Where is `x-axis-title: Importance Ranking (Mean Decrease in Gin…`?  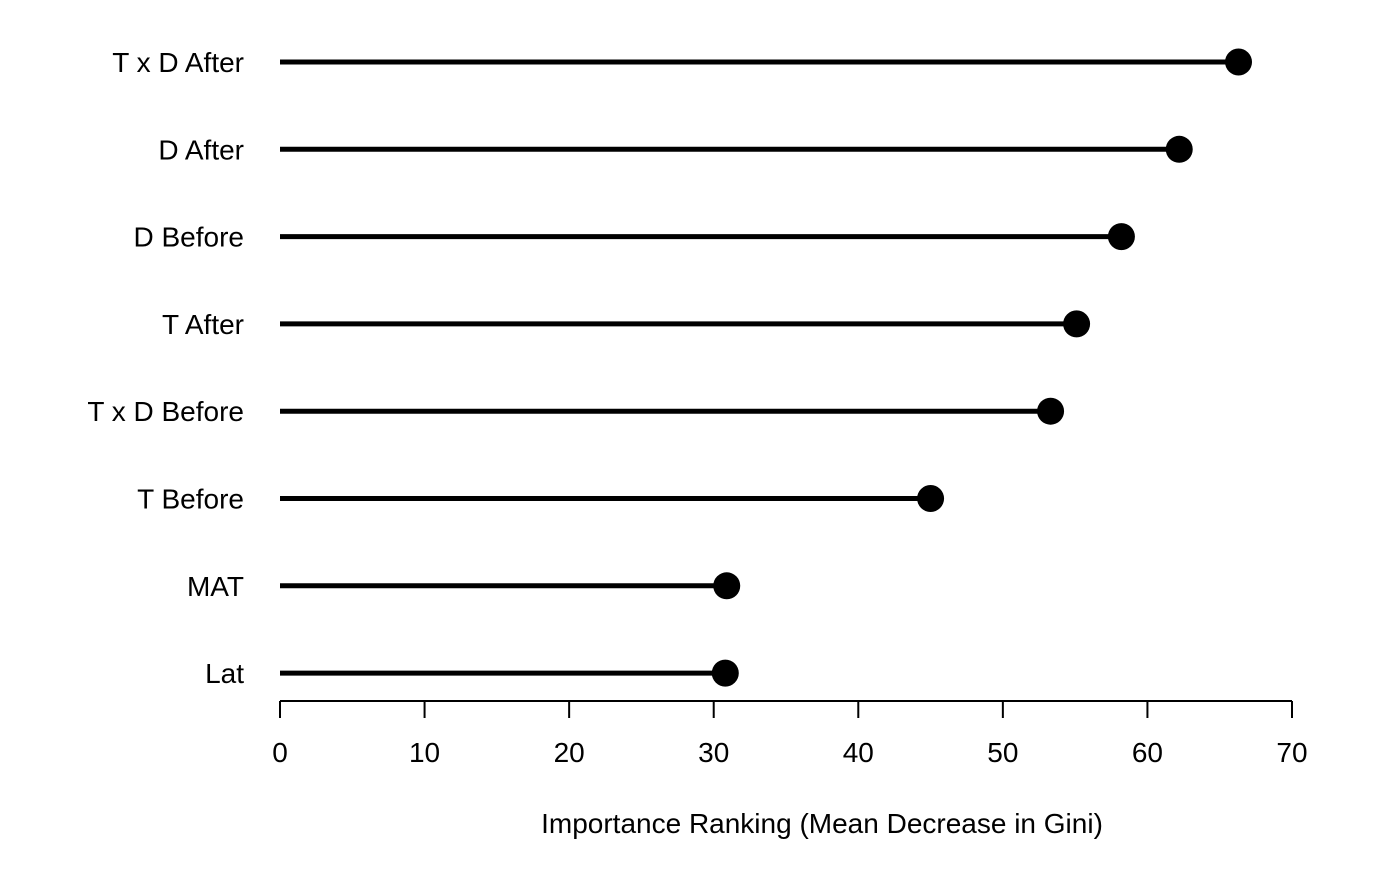 x-axis-title: Importance Ranking (Mean Decrease in Gin… is located at coordinates (822, 823).